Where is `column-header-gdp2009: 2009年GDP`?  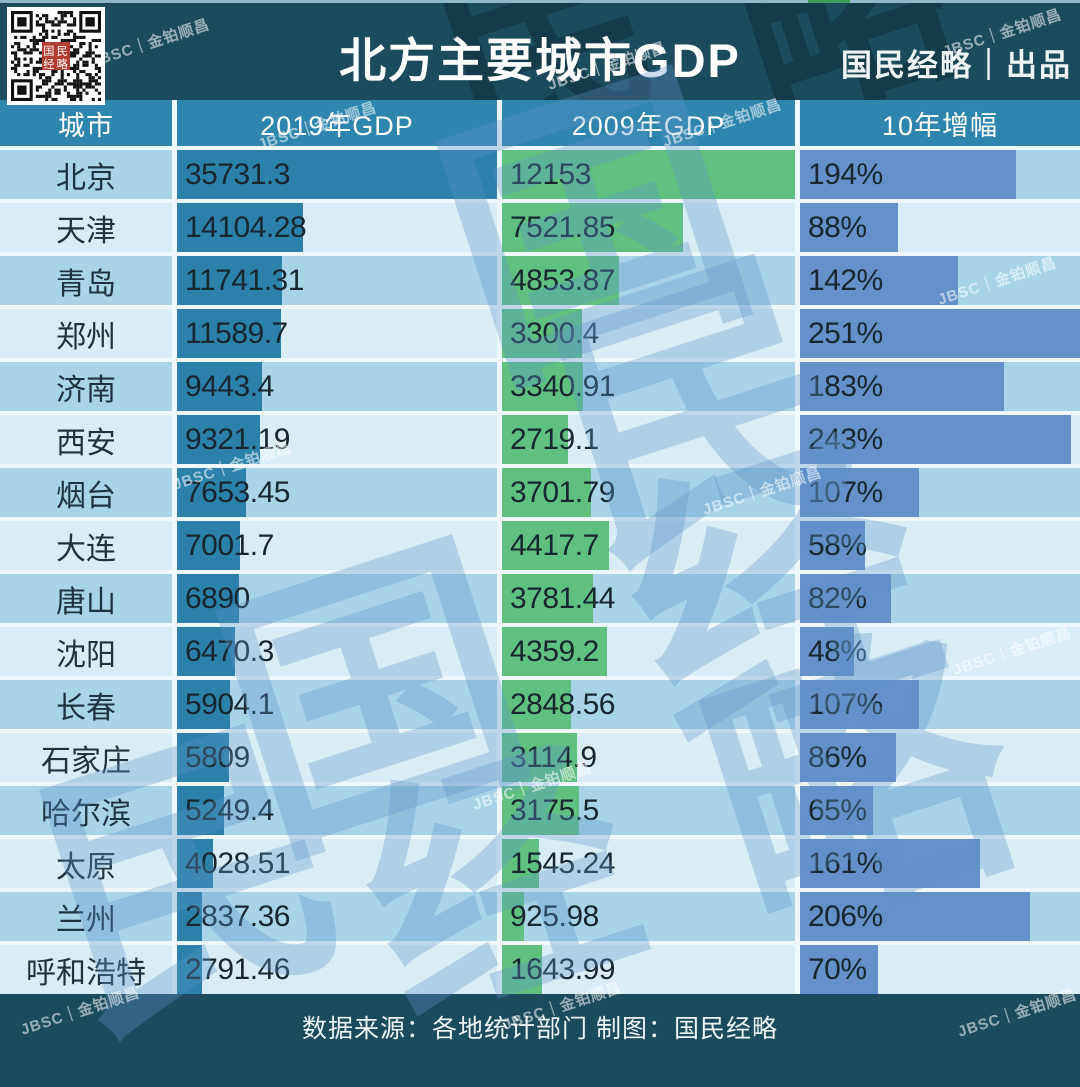 column-header-gdp2009: 2009年GDP is located at coordinates (648, 123).